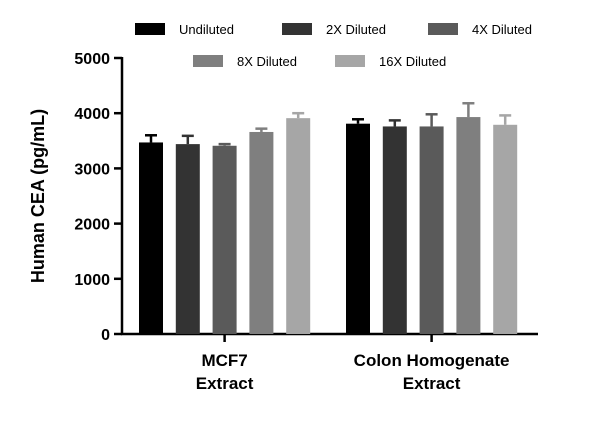 The height and width of the screenshot is (425, 600). Describe the element at coordinates (99, 197) in the screenshot. I see `y-axis: 0 1000 2000 3000 4000 5000` at that location.